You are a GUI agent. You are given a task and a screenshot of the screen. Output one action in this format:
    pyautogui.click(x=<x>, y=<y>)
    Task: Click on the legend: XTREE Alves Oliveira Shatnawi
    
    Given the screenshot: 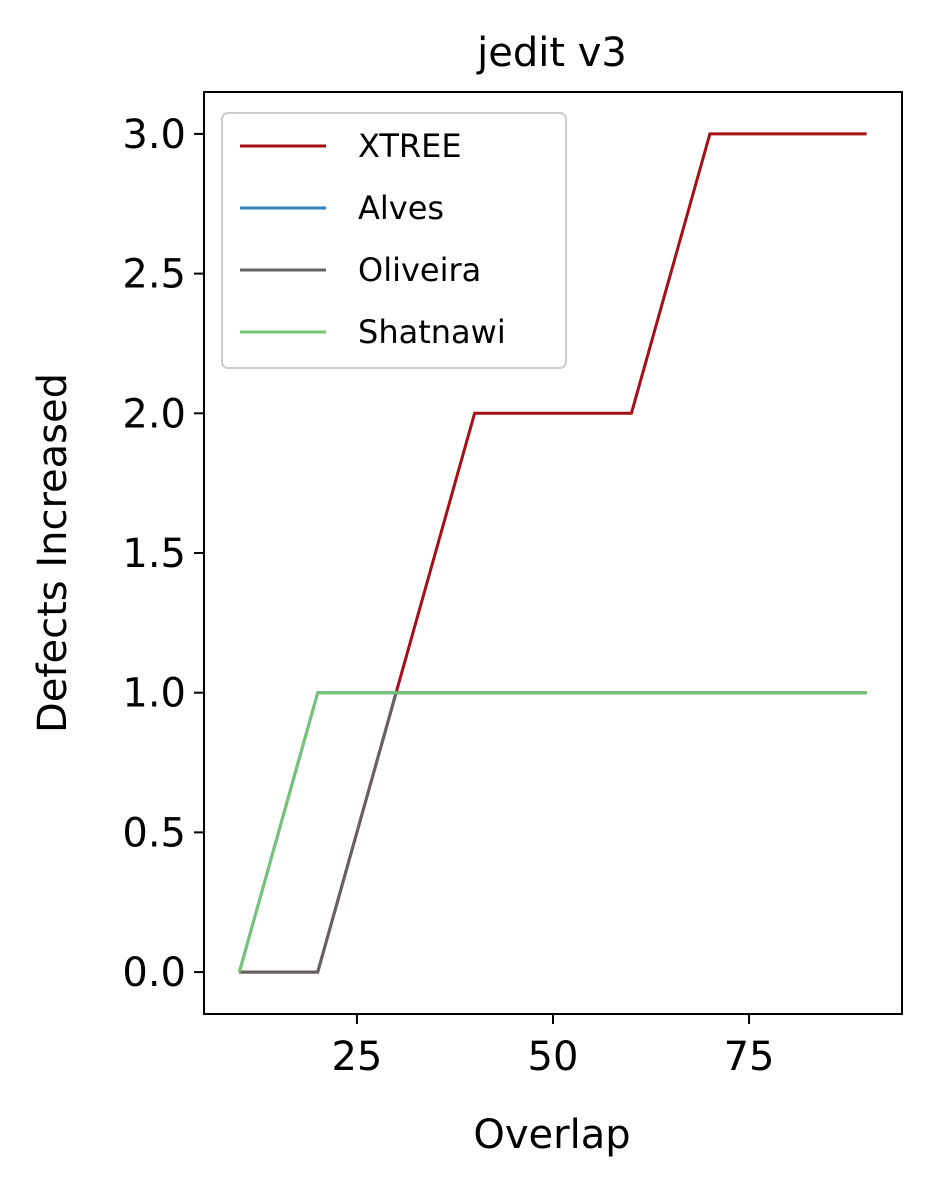 What is the action you would take?
    pyautogui.click(x=394, y=240)
    